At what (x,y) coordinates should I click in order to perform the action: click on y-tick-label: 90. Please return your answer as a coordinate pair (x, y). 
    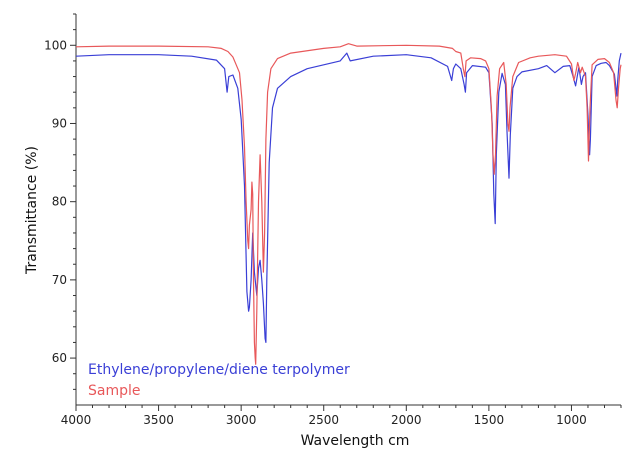
    Looking at the image, I should click on (59, 123).